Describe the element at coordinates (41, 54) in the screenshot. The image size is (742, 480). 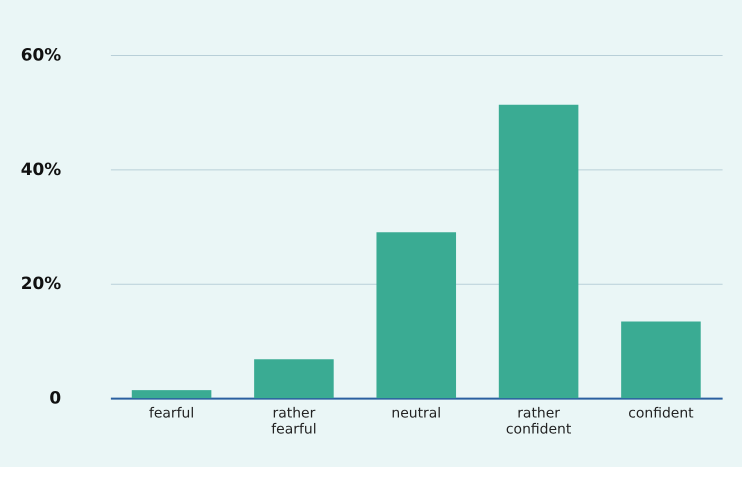
I see `y-tick-label: 60%` at that location.